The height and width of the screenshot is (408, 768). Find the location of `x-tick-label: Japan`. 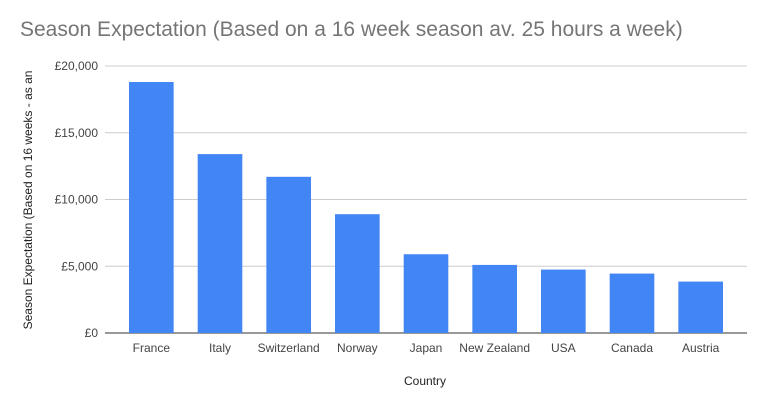

x-tick-label: Japan is located at coordinates (426, 348).